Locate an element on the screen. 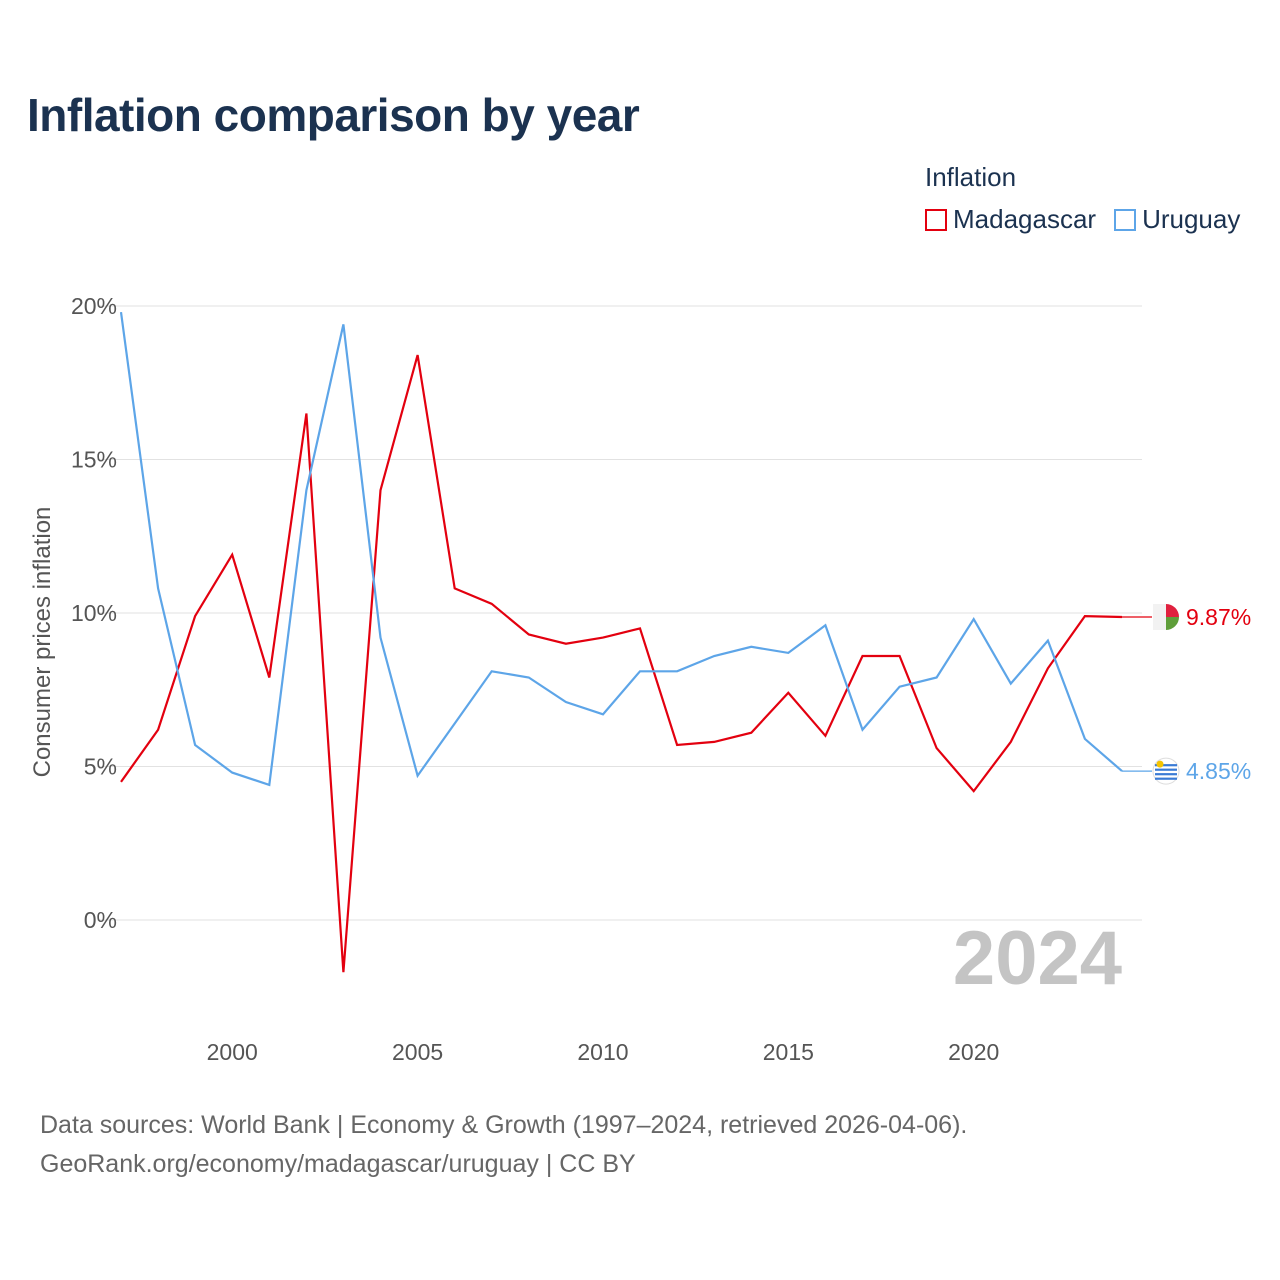 This screenshot has width=1280, height=1280. highlight-year: 2024 is located at coordinates (1037, 958).